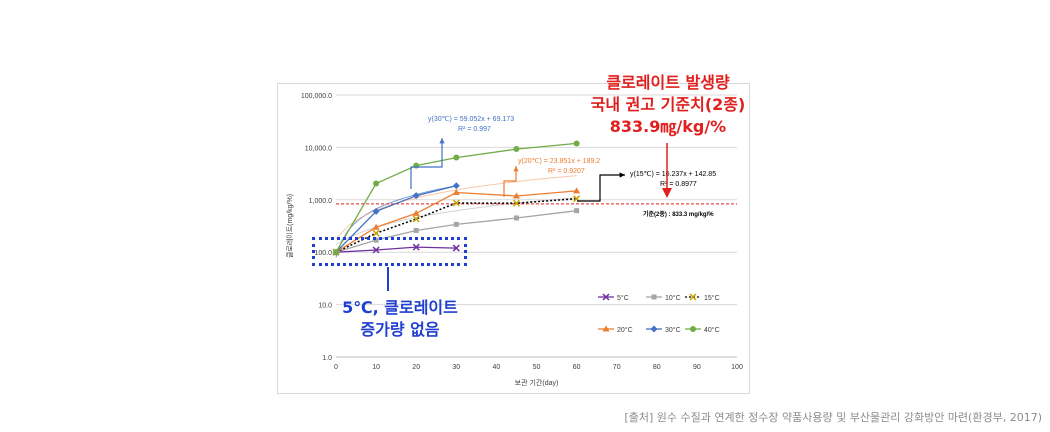 The width and height of the screenshot is (1050, 432). I want to click on eq-arrow-20-head, so click(516, 169).